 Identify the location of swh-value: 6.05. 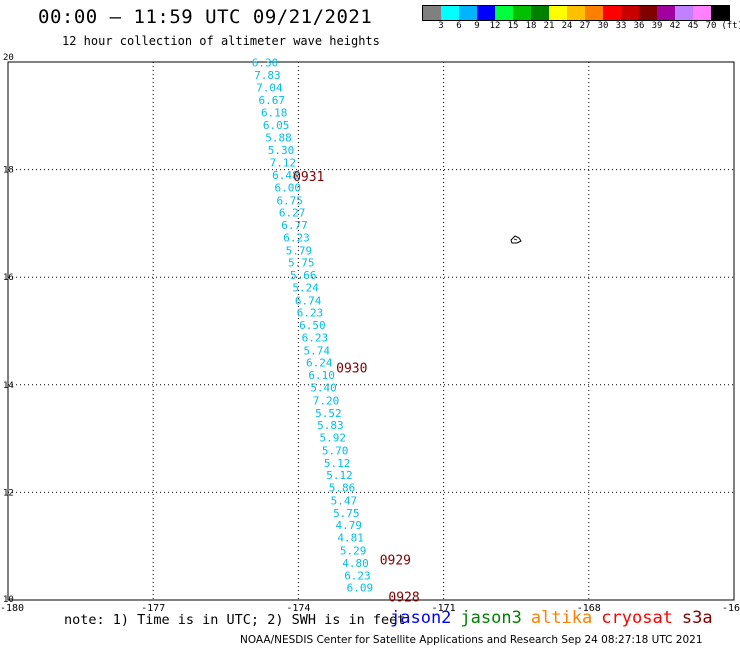
(276, 125).